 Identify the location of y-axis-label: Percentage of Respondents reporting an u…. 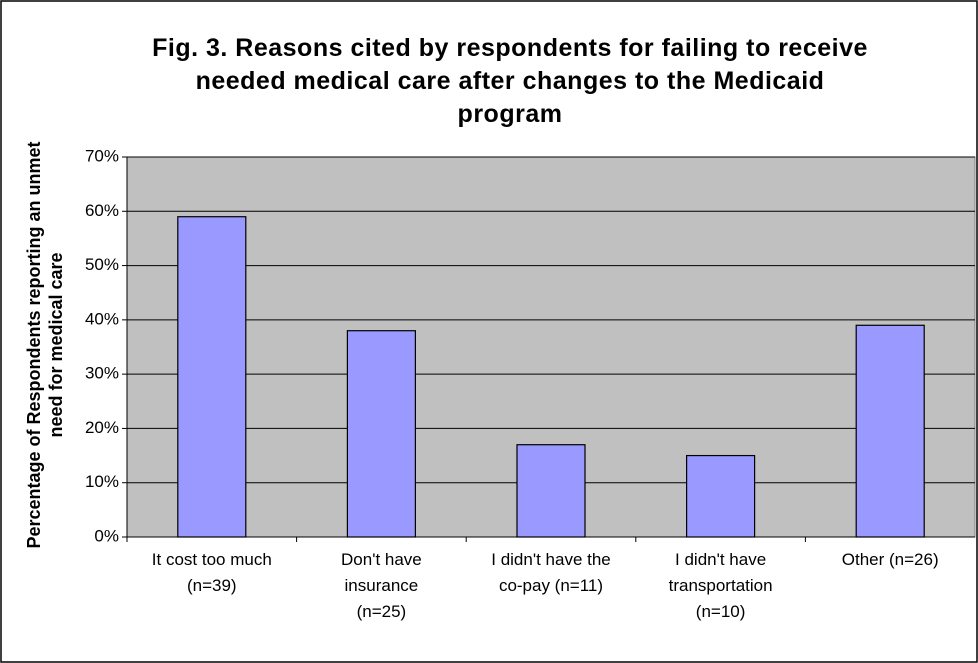
(45, 345).